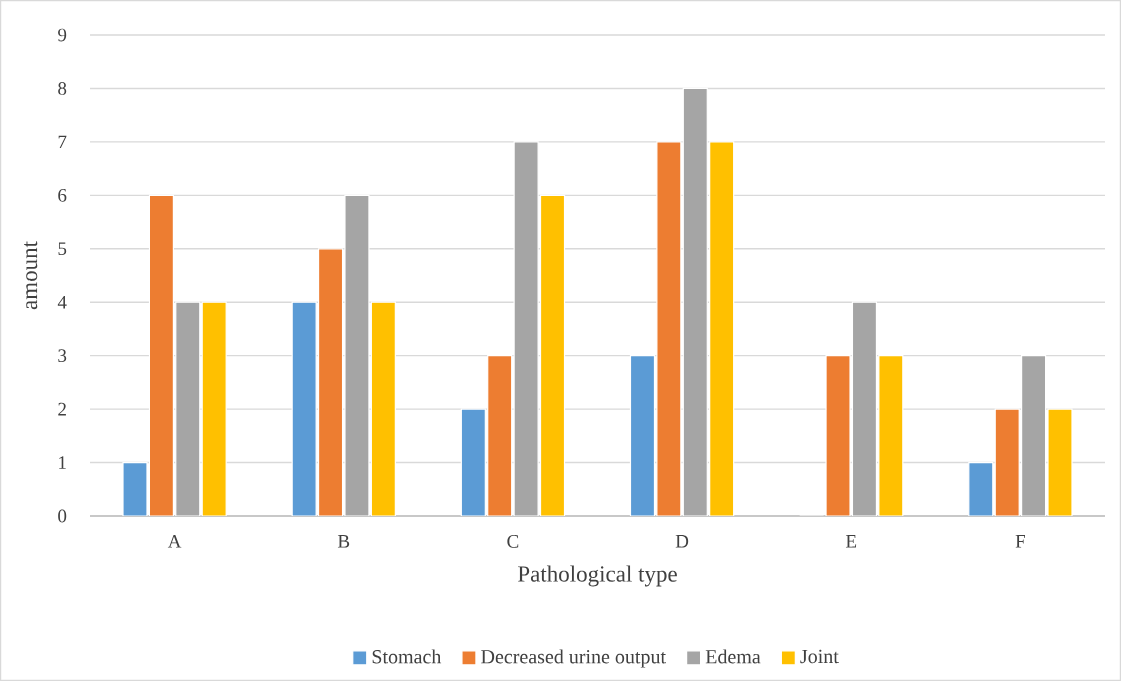  What do you see at coordinates (62, 409) in the screenshot?
I see `y-tick-label: 2` at bounding box center [62, 409].